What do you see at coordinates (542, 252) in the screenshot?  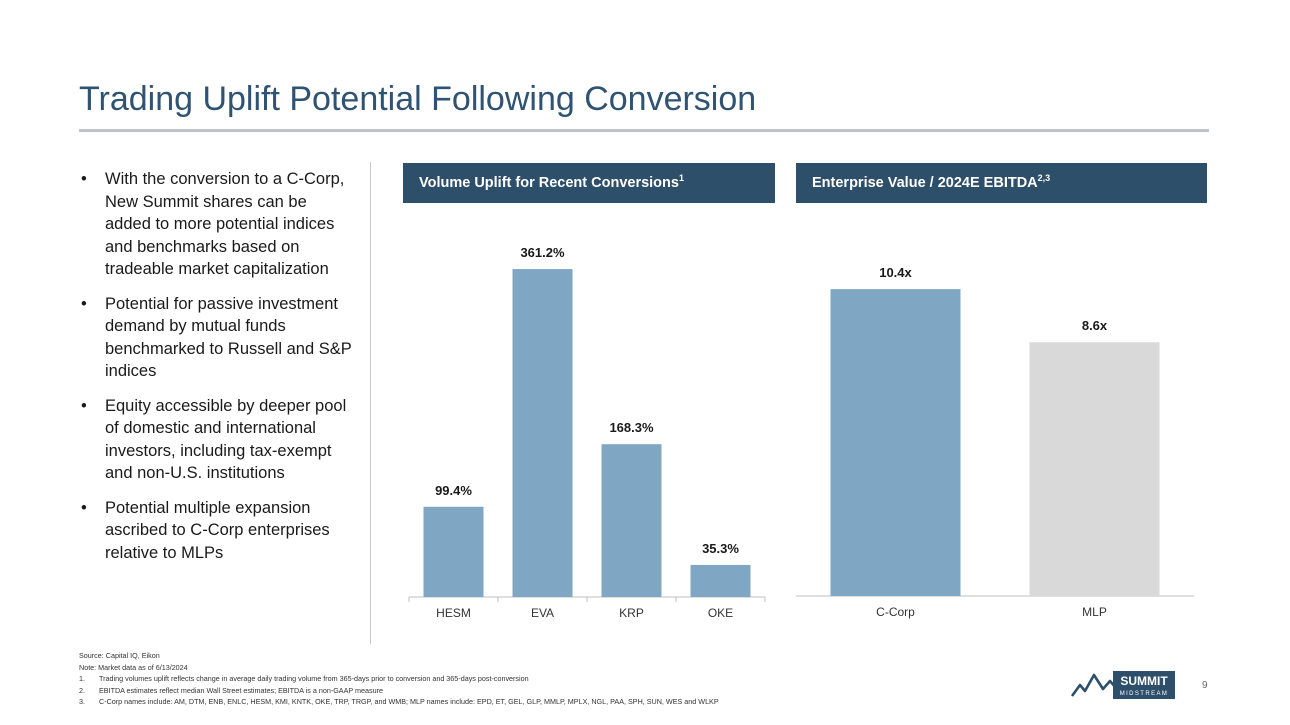 I see `data-label-eva: 361.2%` at bounding box center [542, 252].